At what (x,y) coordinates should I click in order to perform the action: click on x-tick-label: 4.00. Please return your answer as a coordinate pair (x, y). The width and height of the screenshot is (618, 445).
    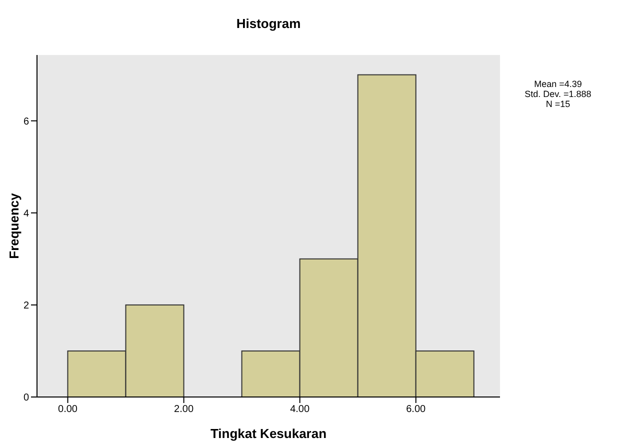
    Looking at the image, I should click on (300, 410).